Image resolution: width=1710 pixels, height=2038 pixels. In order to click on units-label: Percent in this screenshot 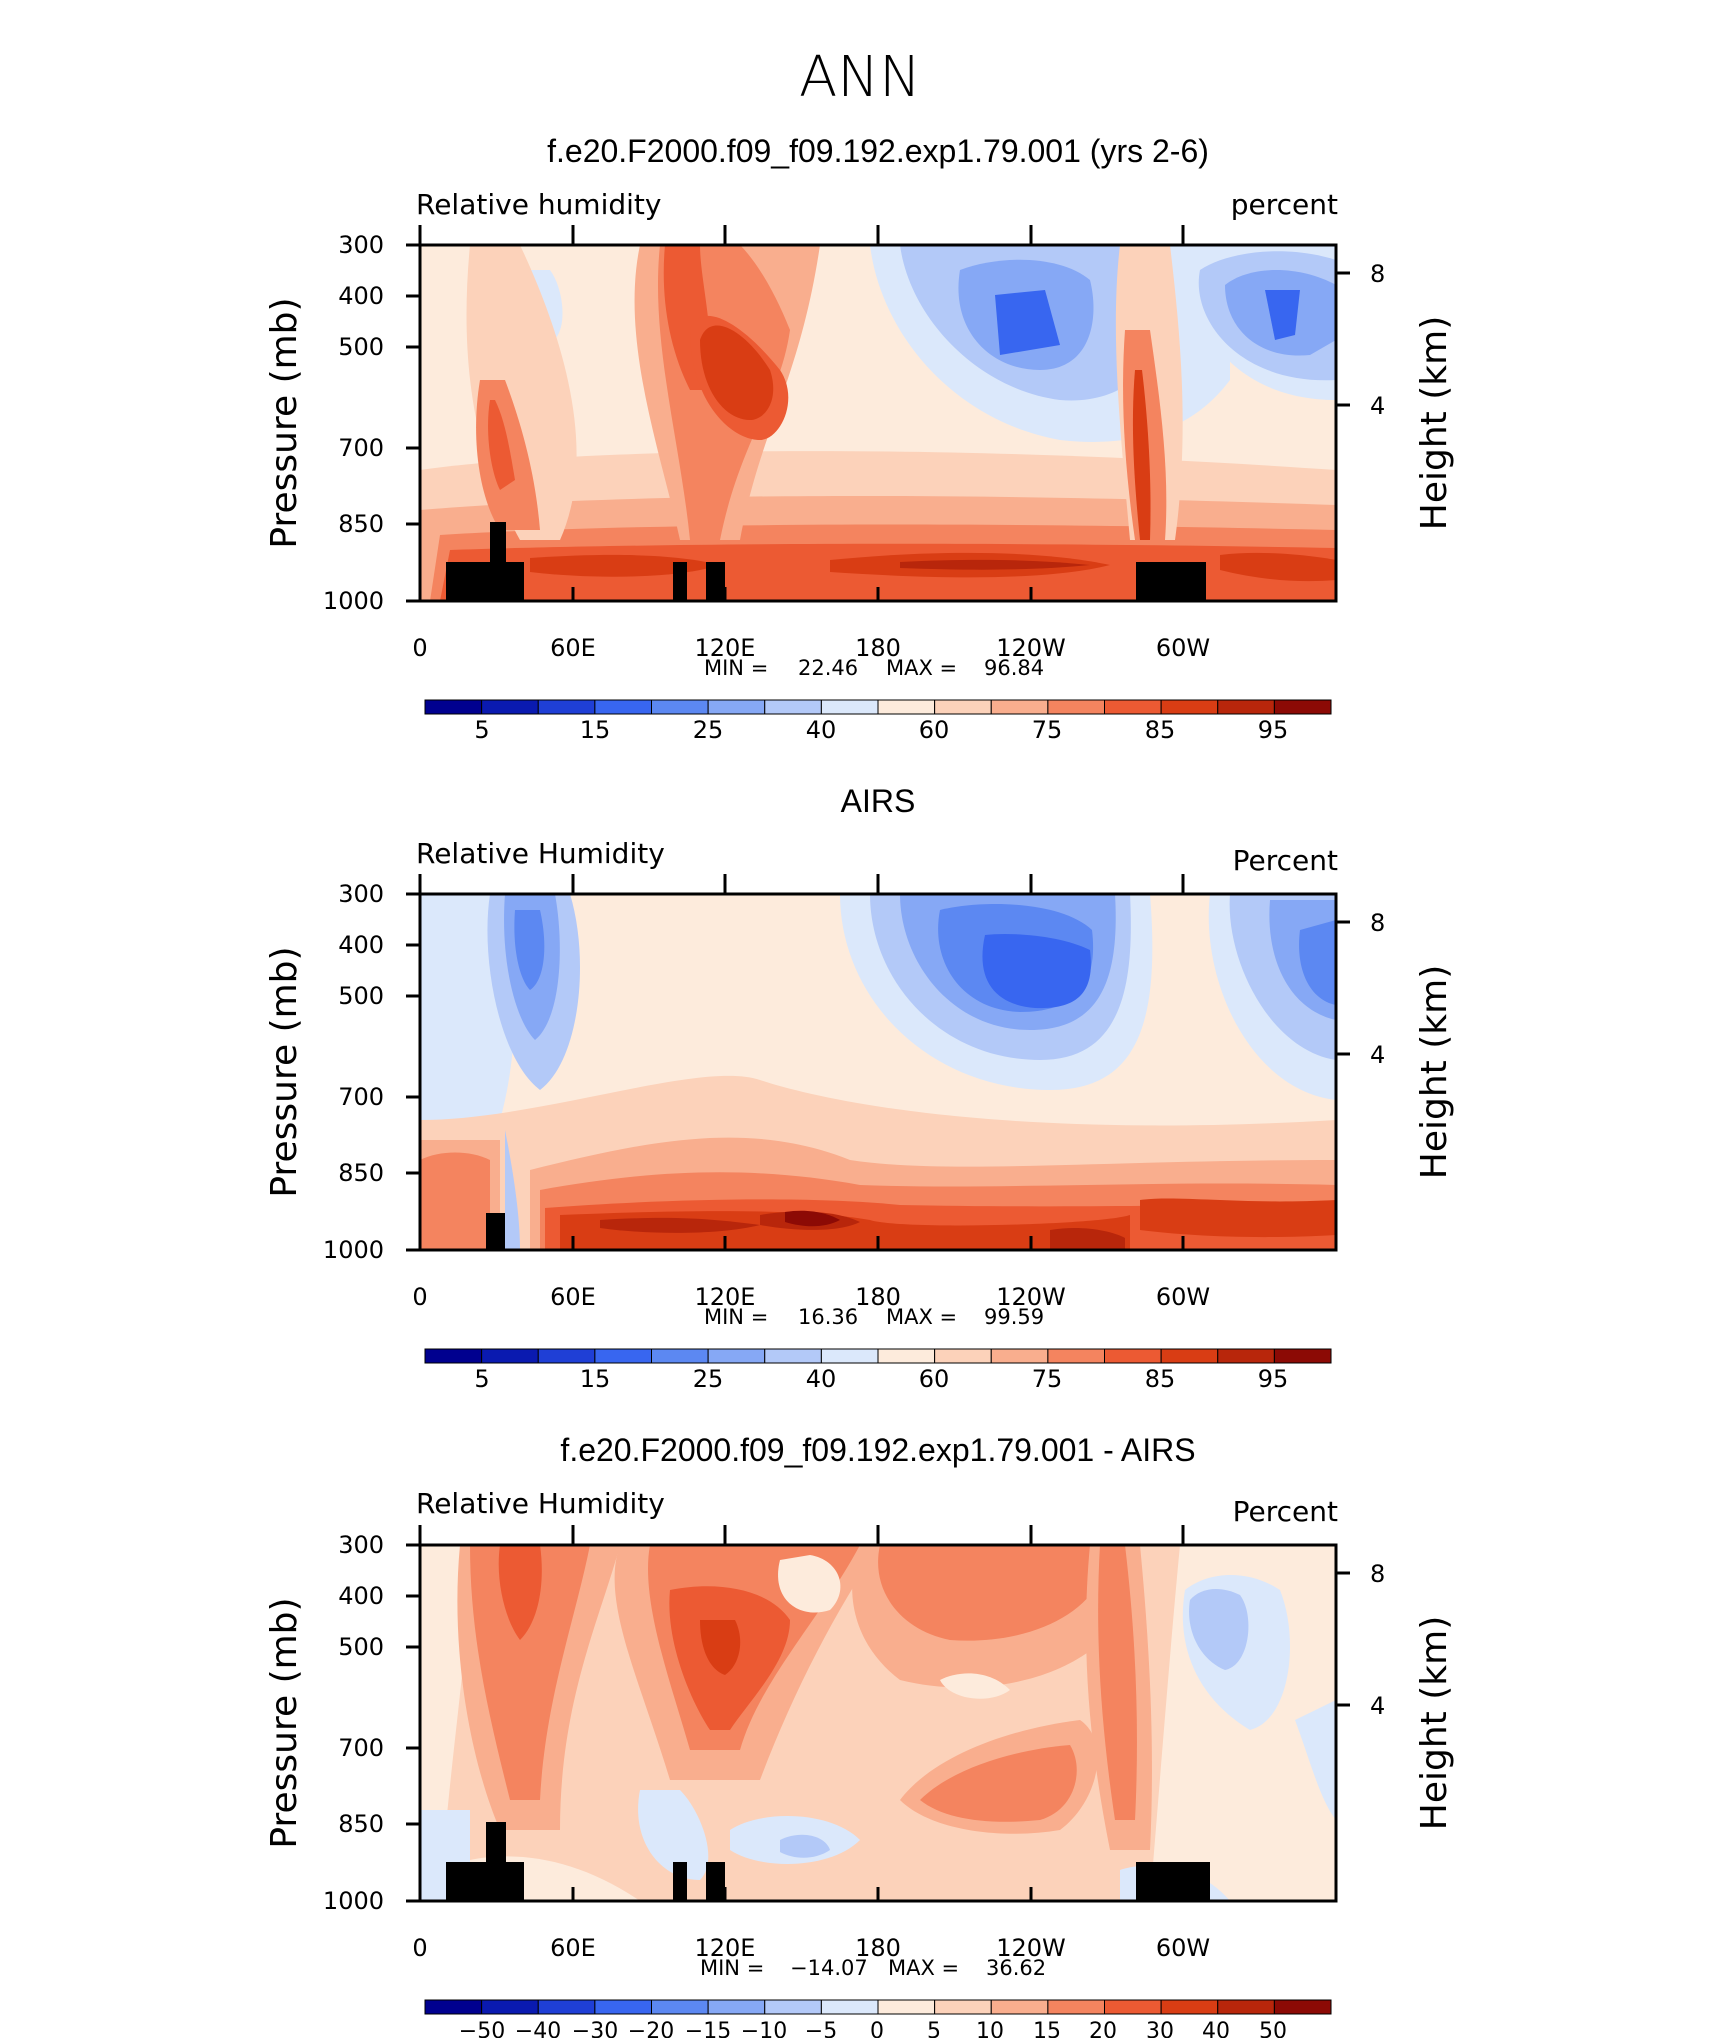, I will do `click(1285, 860)`.